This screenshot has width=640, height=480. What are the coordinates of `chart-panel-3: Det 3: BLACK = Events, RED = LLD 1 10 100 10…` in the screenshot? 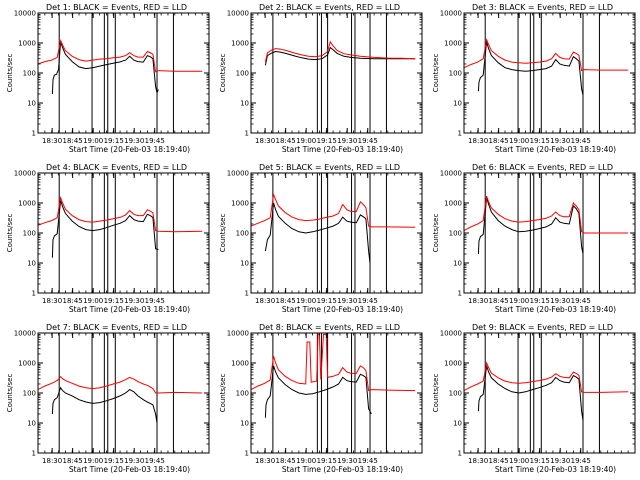 It's located at (534, 78).